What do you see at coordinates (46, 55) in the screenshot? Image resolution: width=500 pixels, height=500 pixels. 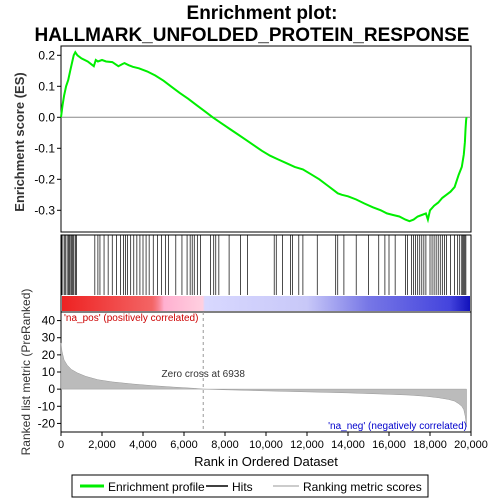 I see `es-y-tick-label: 0.2` at bounding box center [46, 55].